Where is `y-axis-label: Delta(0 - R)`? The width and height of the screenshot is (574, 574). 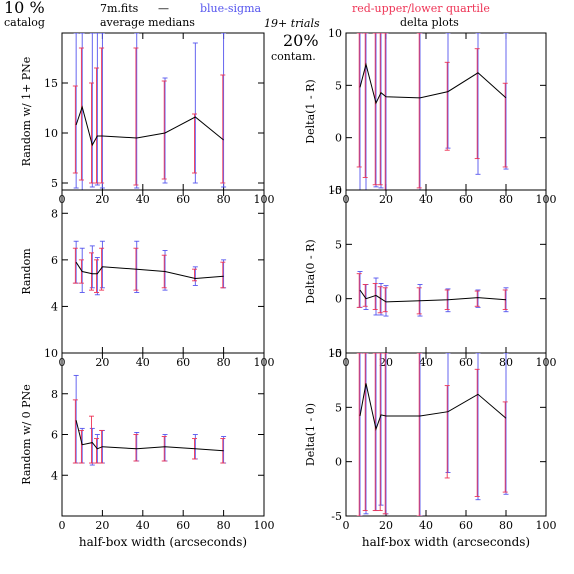 y-axis-label: Delta(0 - R) is located at coordinates (310, 271).